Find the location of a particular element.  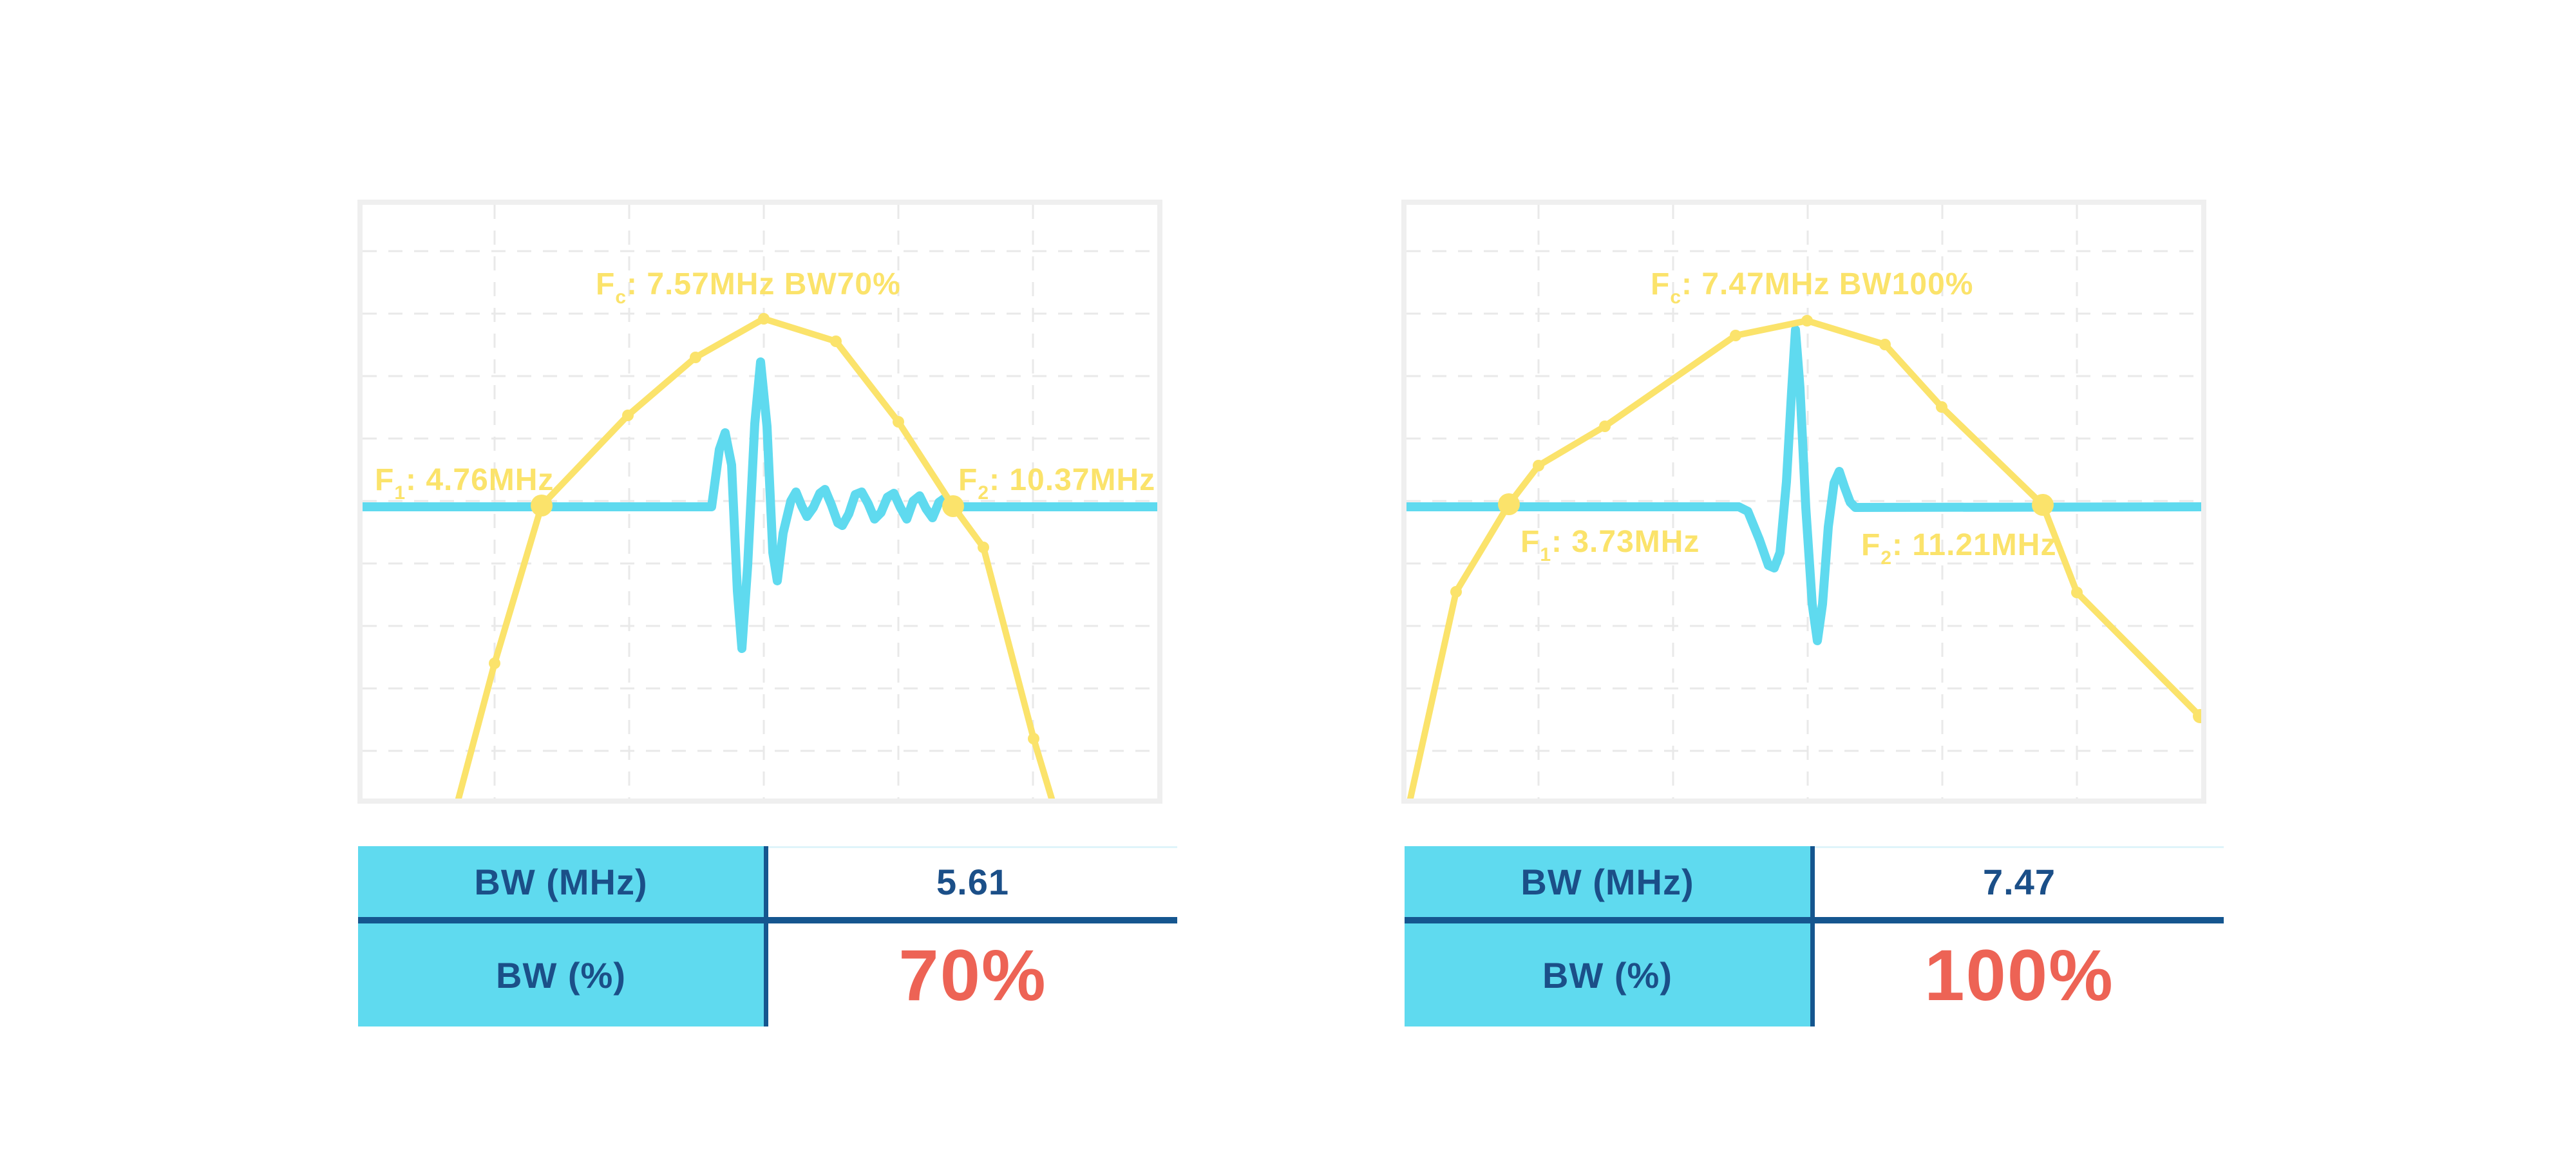

annotation-f1: F1: 4.76MHz is located at coordinates (464, 484).